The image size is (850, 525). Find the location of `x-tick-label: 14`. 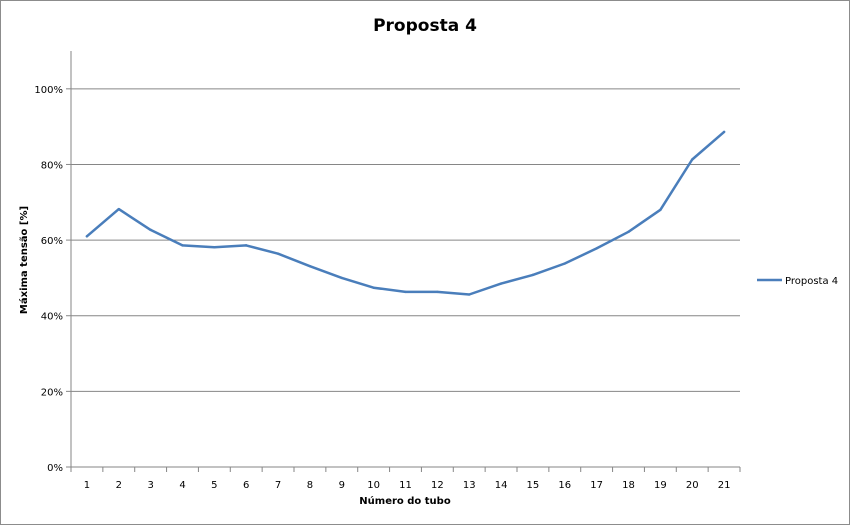

x-tick-label: 14 is located at coordinates (501, 485).